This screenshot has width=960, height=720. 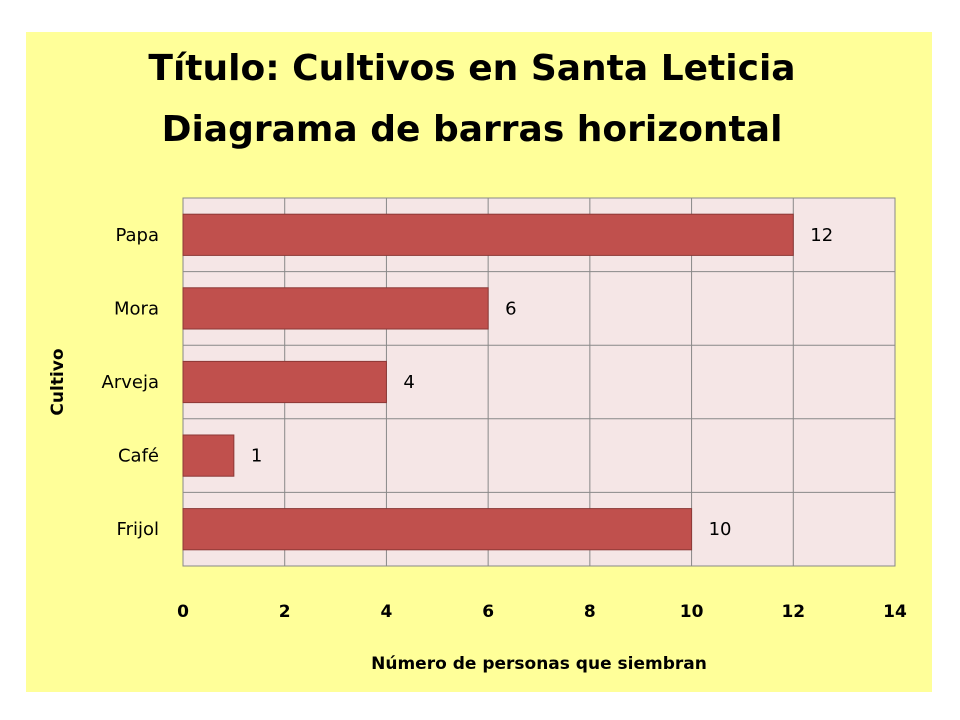 What do you see at coordinates (183, 612) in the screenshot?
I see `x-tick-label-0: 0` at bounding box center [183, 612].